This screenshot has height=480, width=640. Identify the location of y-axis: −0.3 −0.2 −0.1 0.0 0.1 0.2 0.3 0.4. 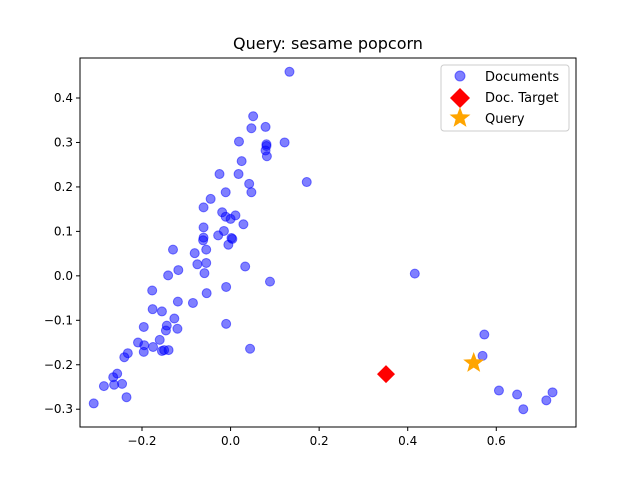
(62, 253).